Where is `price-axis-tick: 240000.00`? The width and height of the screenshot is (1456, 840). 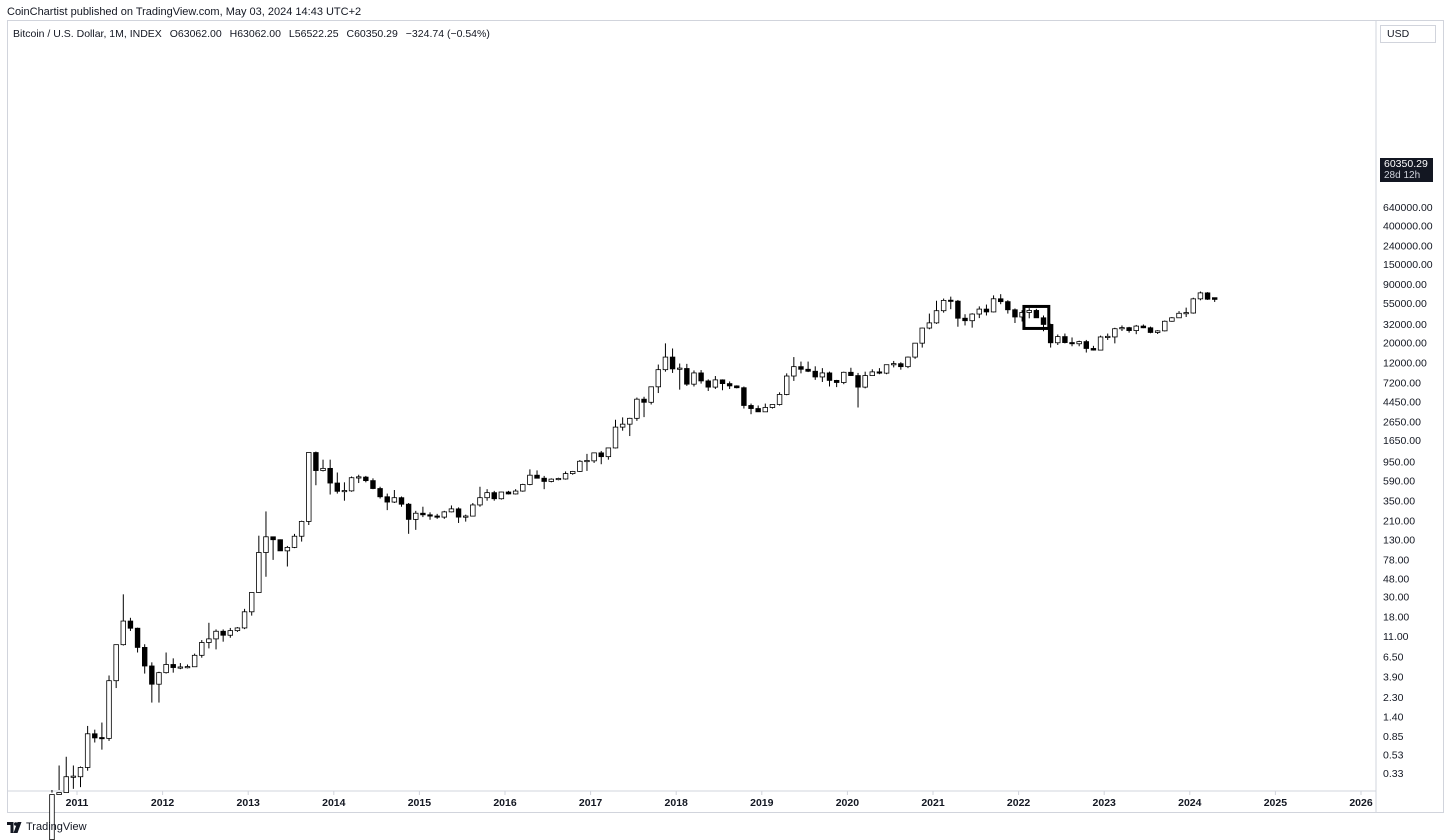
price-axis-tick: 240000.00 is located at coordinates (1408, 246).